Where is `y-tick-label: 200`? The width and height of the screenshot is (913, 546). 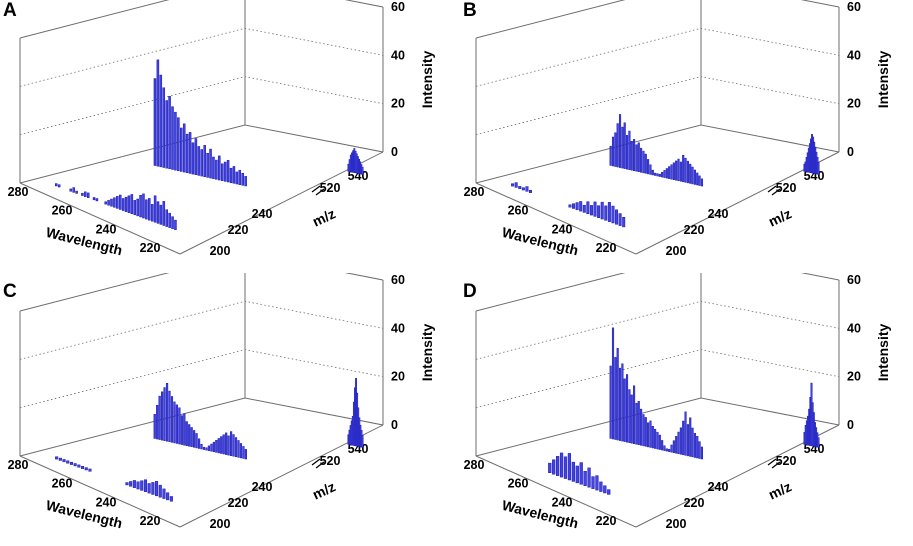 y-tick-label: 200 is located at coordinates (676, 524).